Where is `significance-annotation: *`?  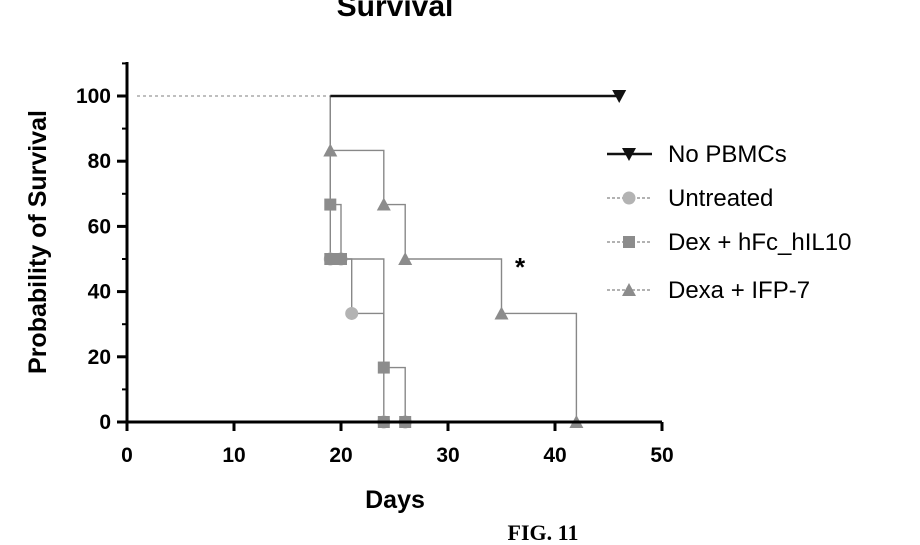
significance-annotation: * is located at coordinates (520, 267).